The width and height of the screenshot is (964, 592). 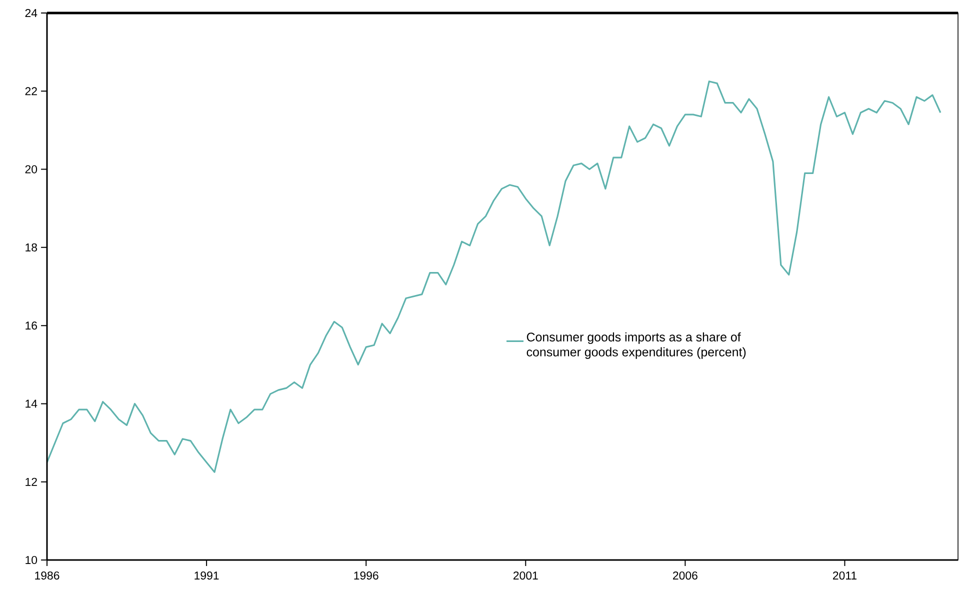 I want to click on x-tick-label: 1991, so click(x=206, y=575).